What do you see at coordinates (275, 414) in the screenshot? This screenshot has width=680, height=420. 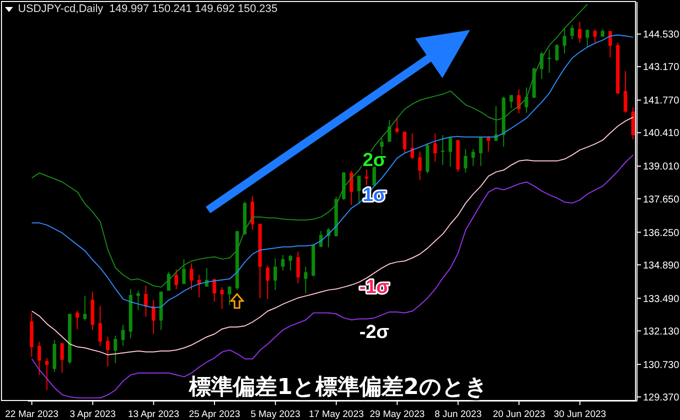 I see `x-tick-label: 5 May 2023` at bounding box center [275, 414].